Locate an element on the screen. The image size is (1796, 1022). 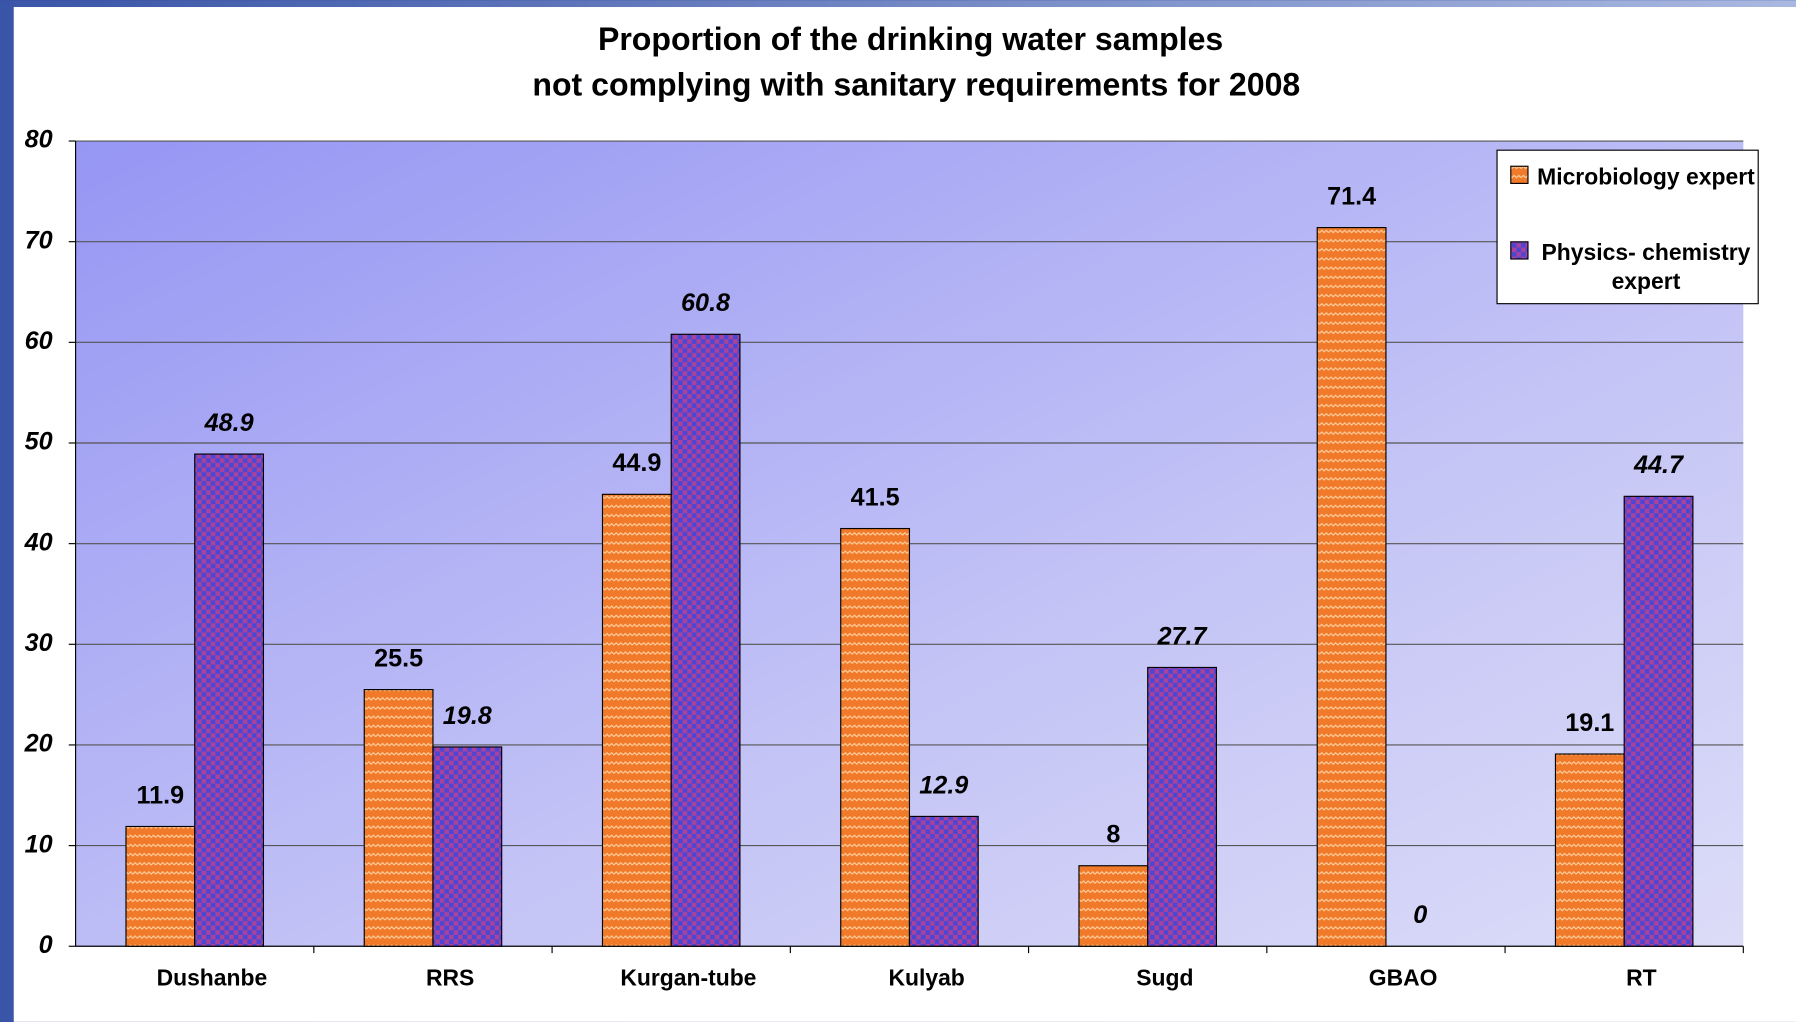
x-tick-label: Kurgan-tube is located at coordinates (688, 978).